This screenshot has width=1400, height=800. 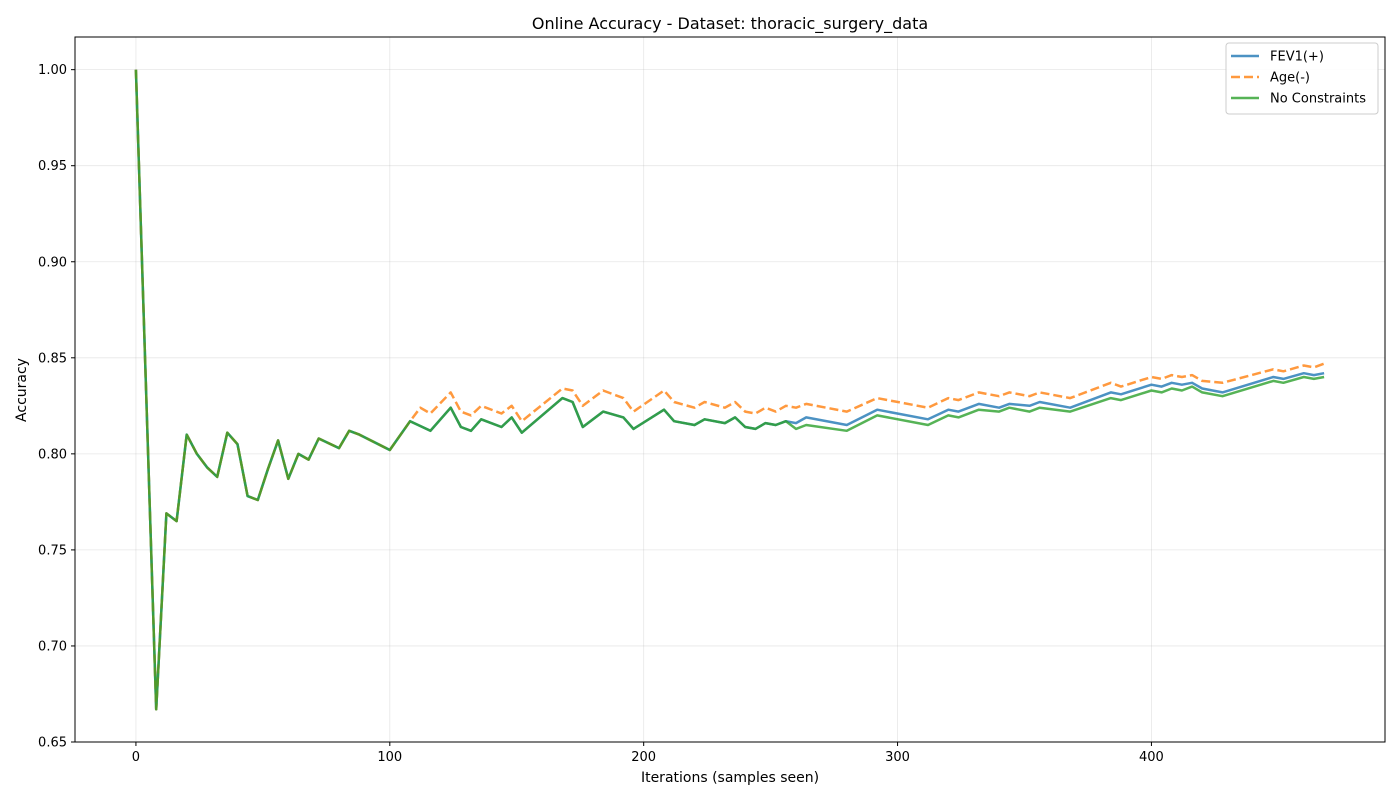 I want to click on y-tick-label: 0.85, so click(x=52, y=358).